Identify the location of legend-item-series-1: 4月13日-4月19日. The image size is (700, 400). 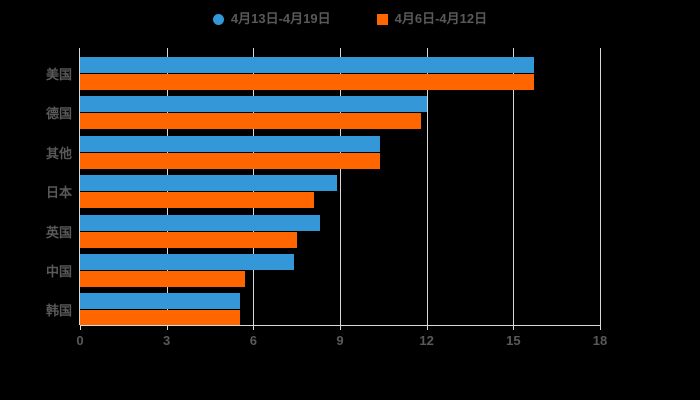
(271, 18).